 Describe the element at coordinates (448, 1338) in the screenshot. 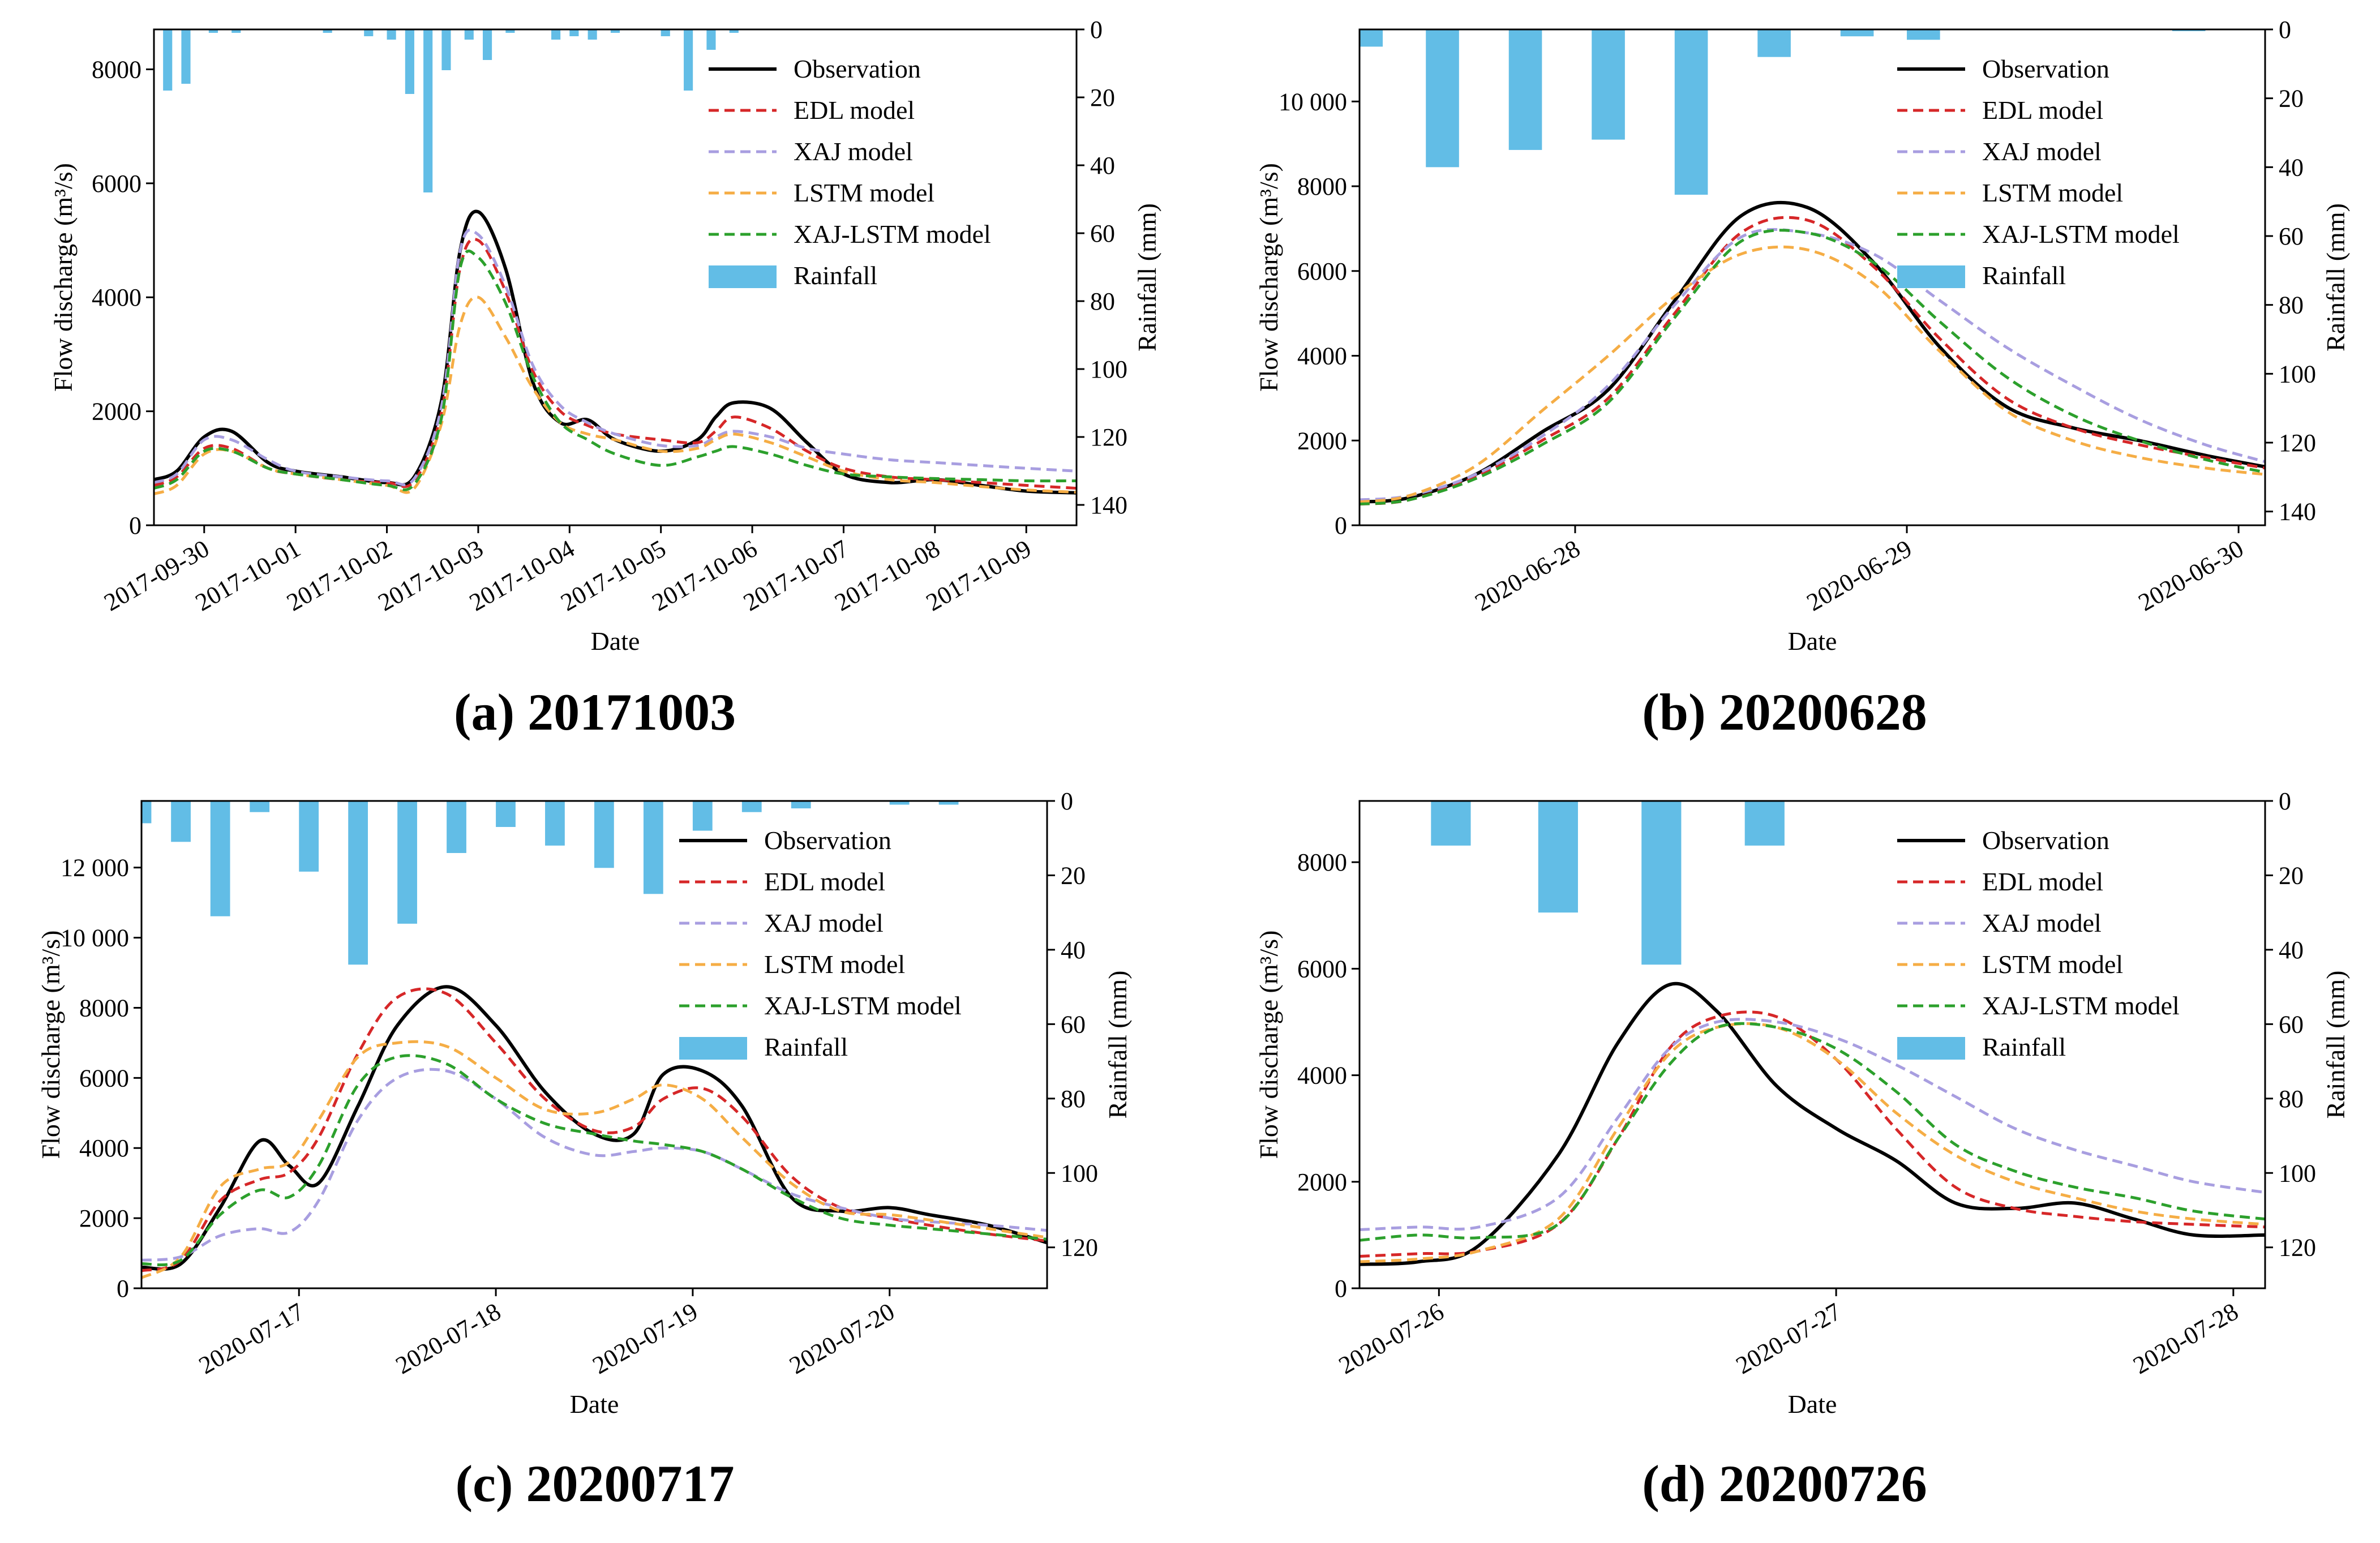

I see `x-tick-label: 2020-07-18` at that location.